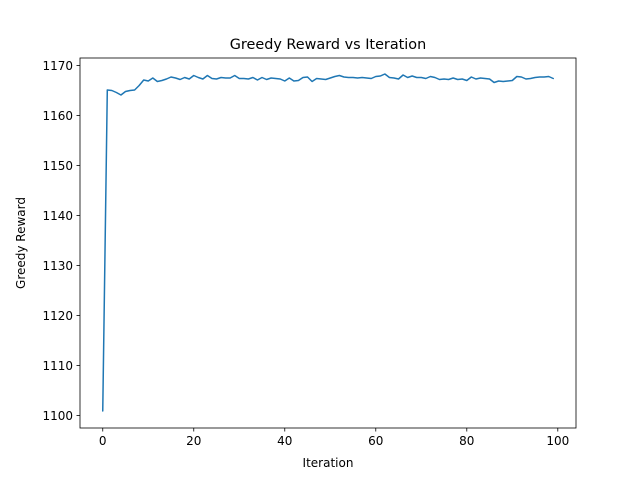 This screenshot has width=640, height=480. What do you see at coordinates (328, 45) in the screenshot?
I see `chart-title: Greedy Reward vs Iteration` at bounding box center [328, 45].